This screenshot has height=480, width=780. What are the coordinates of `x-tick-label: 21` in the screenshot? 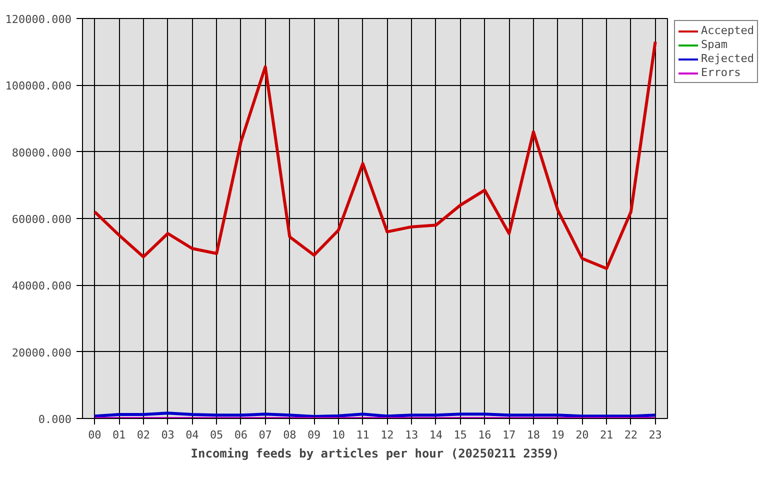 It's located at (607, 435).